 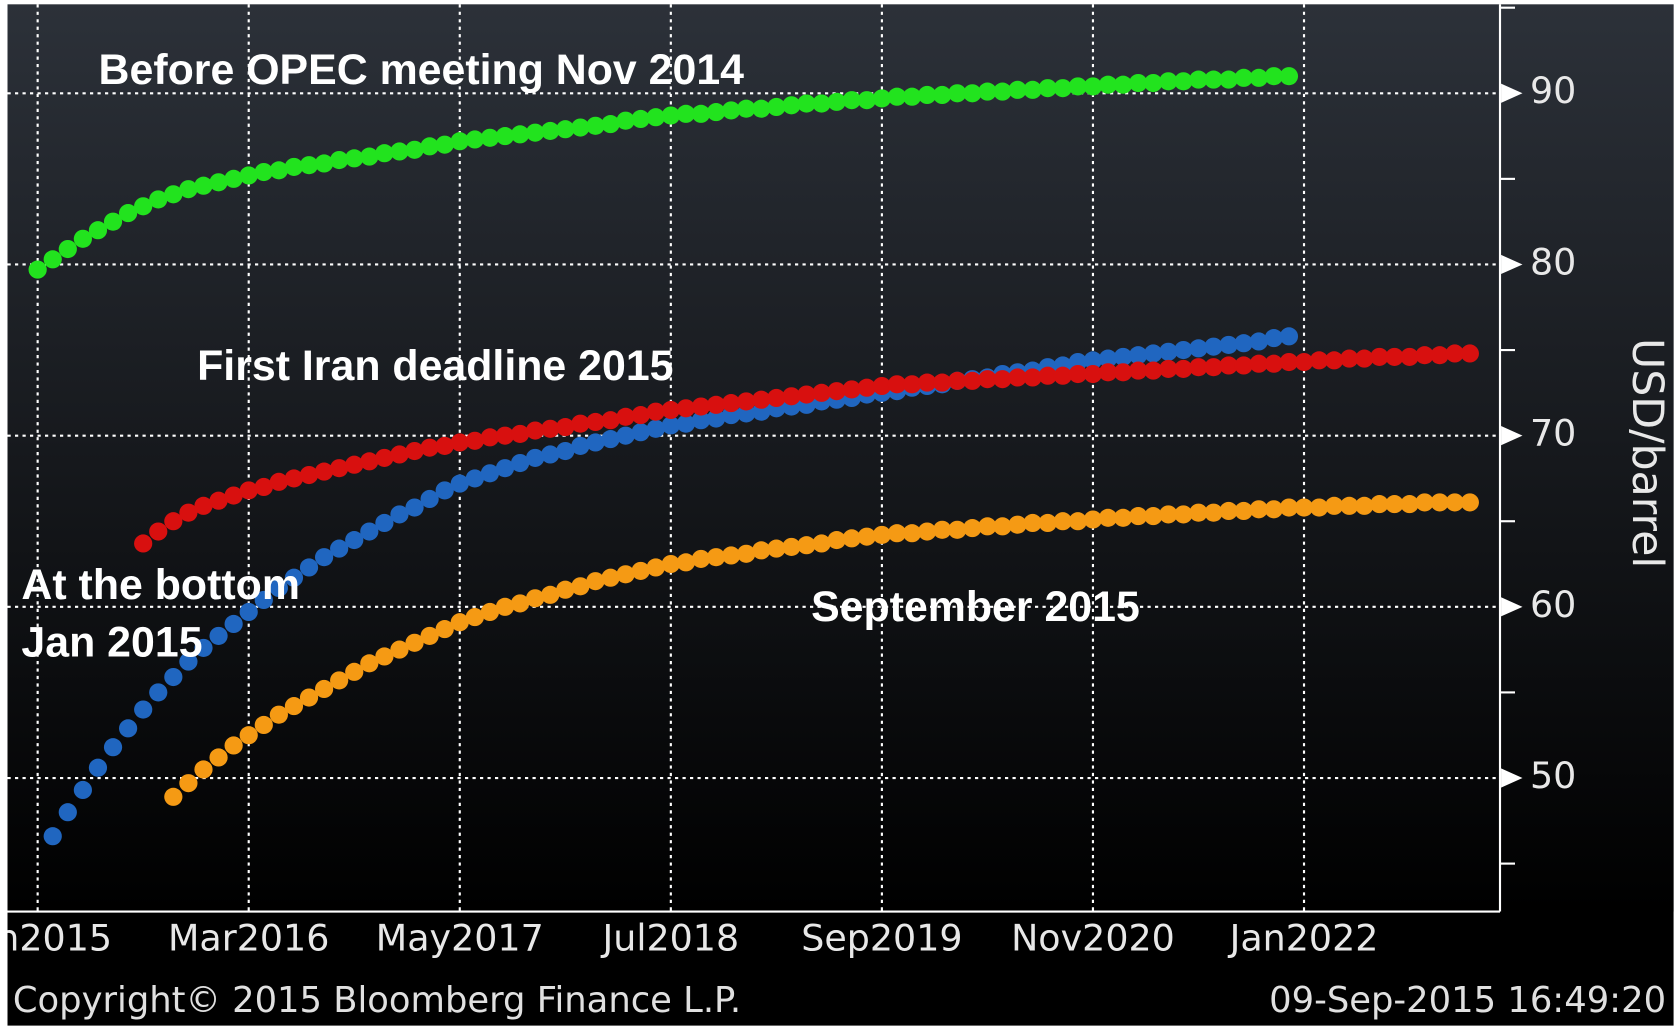 I want to click on y-tick-label: 90, so click(x=1553, y=90).